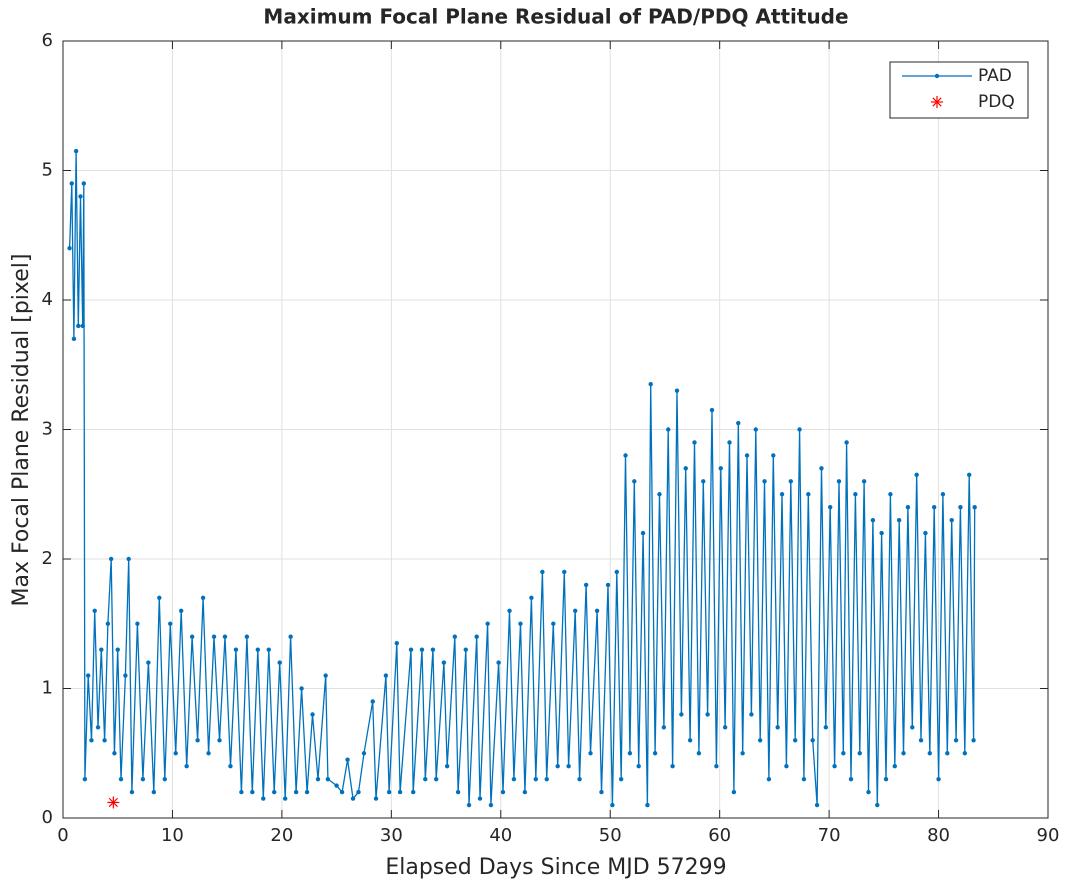 The image size is (1073, 892). What do you see at coordinates (1048, 835) in the screenshot?
I see `x-tick-label: 90` at bounding box center [1048, 835].